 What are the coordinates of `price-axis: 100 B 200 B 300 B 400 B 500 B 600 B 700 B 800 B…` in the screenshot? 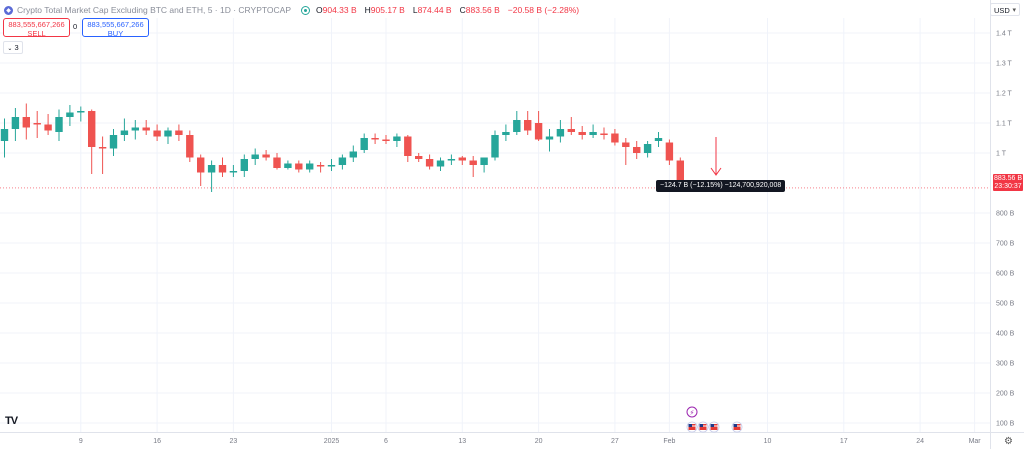 It's located at (1005, 229).